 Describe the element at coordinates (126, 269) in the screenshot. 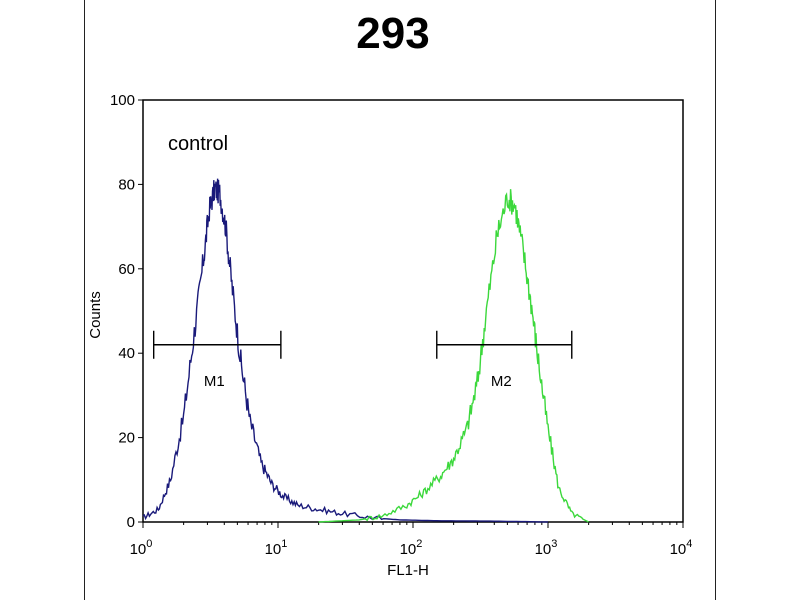

I see `y-tick-label: 60` at that location.